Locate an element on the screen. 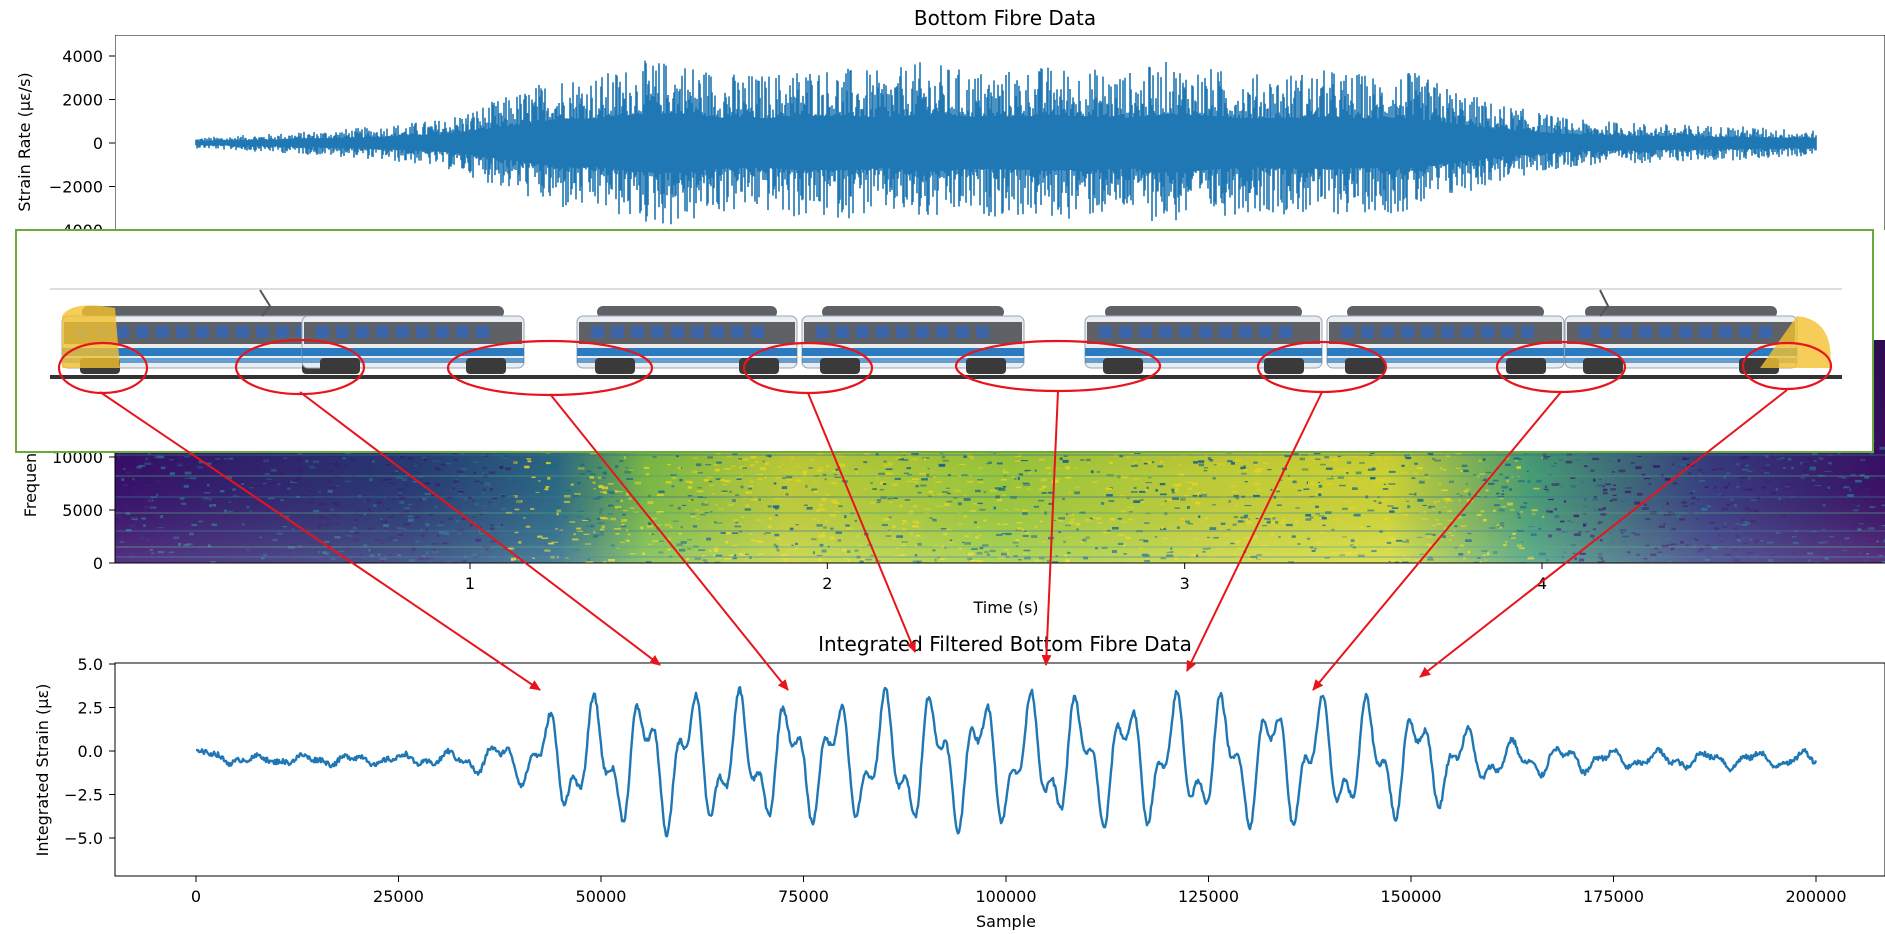 Image resolution: width=1885 pixels, height=934 pixels. bottom-x-tick-label: 125000 is located at coordinates (1208, 896).